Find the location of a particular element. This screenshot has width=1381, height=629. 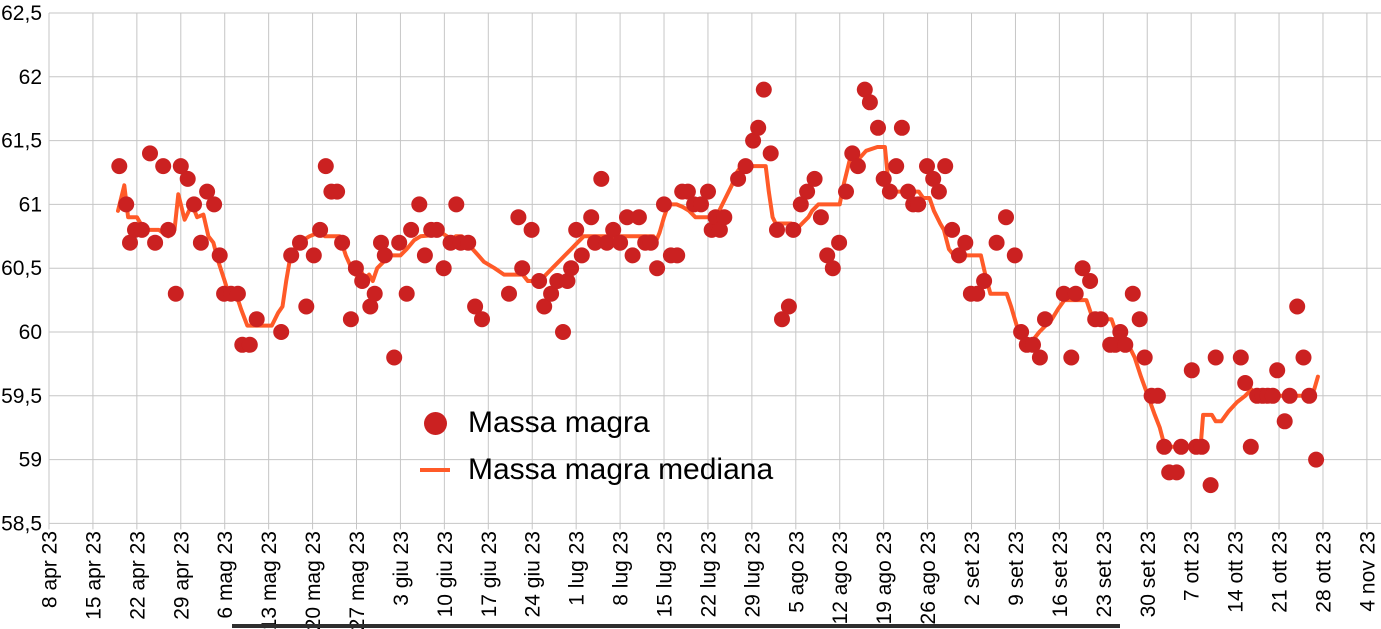

scatter-marker-icon is located at coordinates (435, 423).